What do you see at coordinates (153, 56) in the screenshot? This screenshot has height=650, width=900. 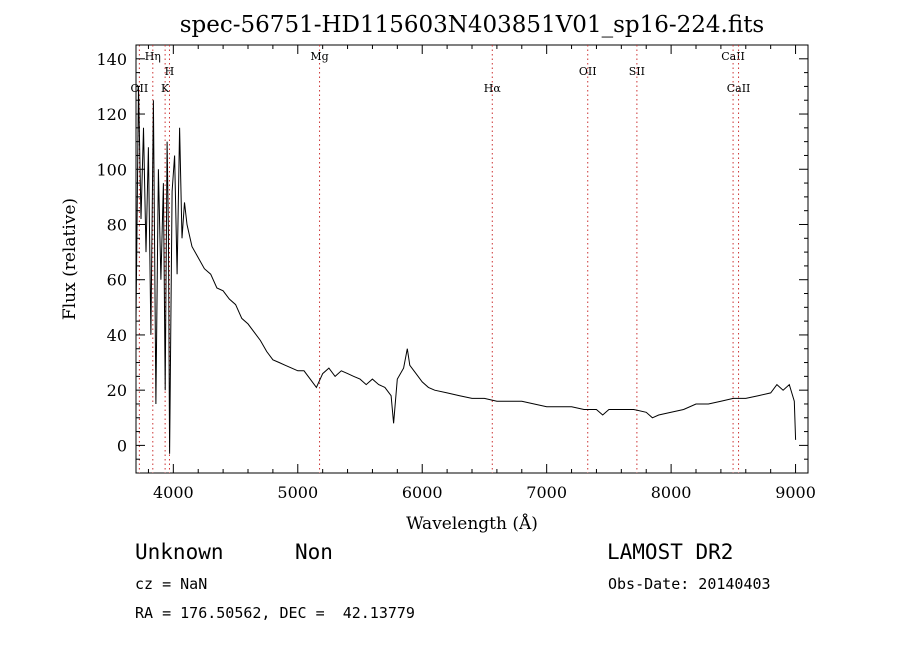 I see `line-marker-label: Hη` at bounding box center [153, 56].